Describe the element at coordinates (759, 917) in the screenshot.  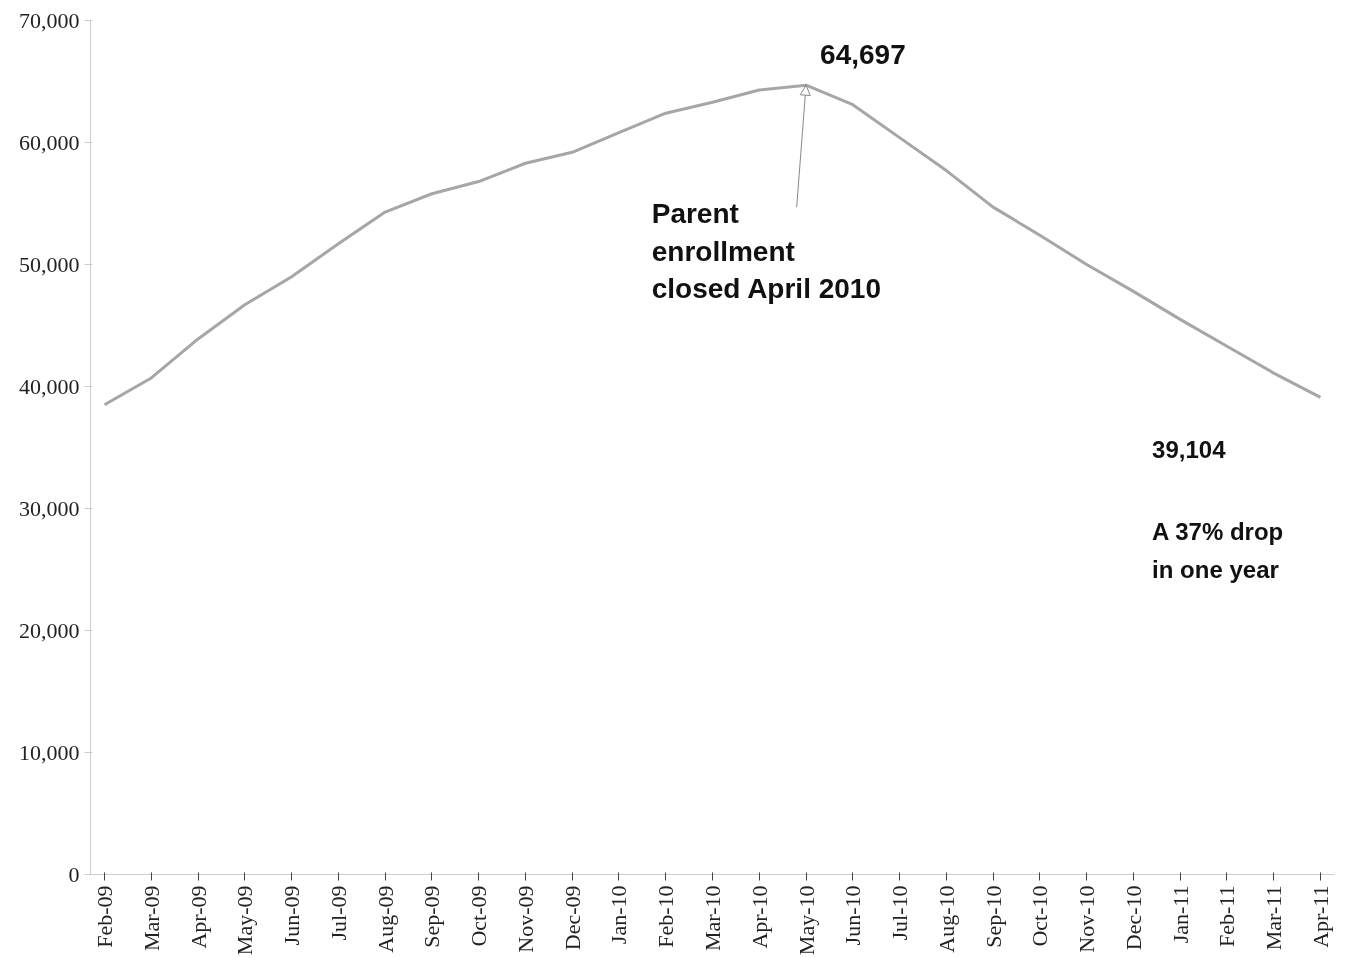
I see `x-tick-label: Apr-10` at that location.